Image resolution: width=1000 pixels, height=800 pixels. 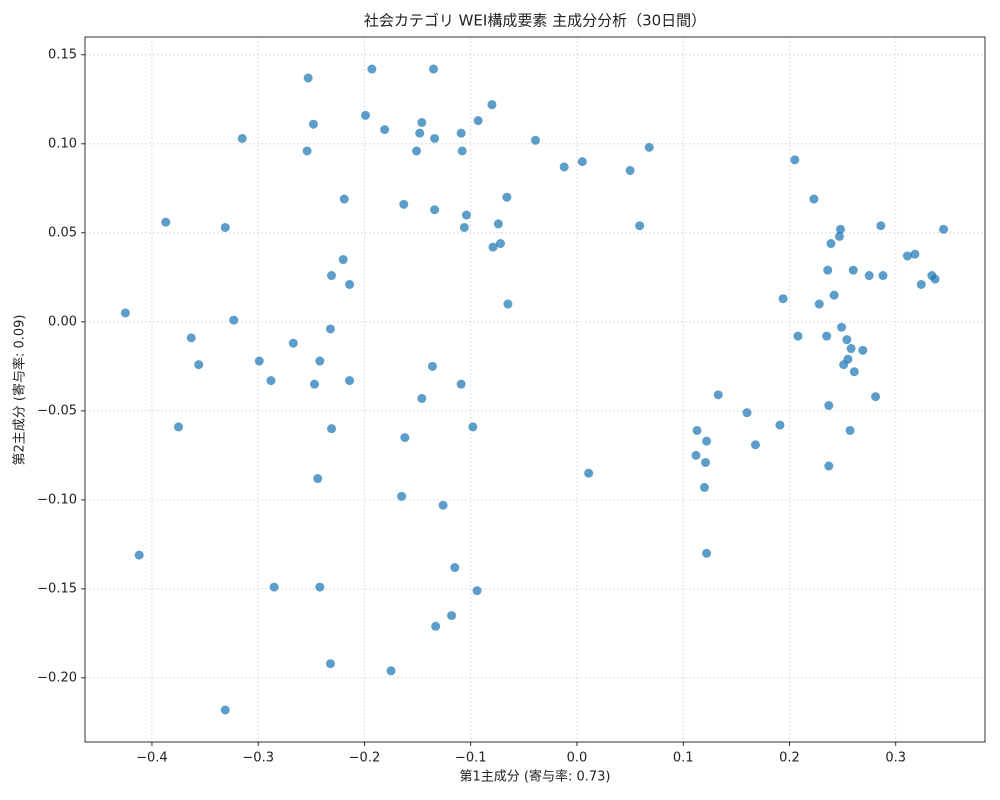 What do you see at coordinates (152, 758) in the screenshot?
I see `x-tick-label: −0.4` at bounding box center [152, 758].